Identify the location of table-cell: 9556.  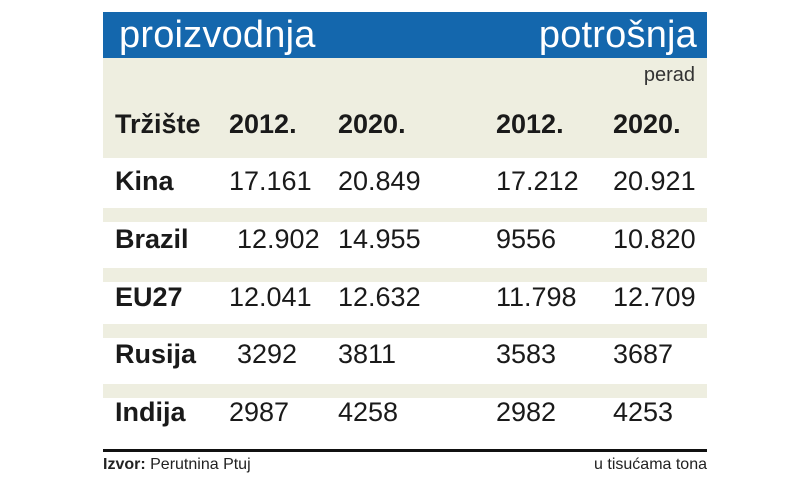
(526, 239).